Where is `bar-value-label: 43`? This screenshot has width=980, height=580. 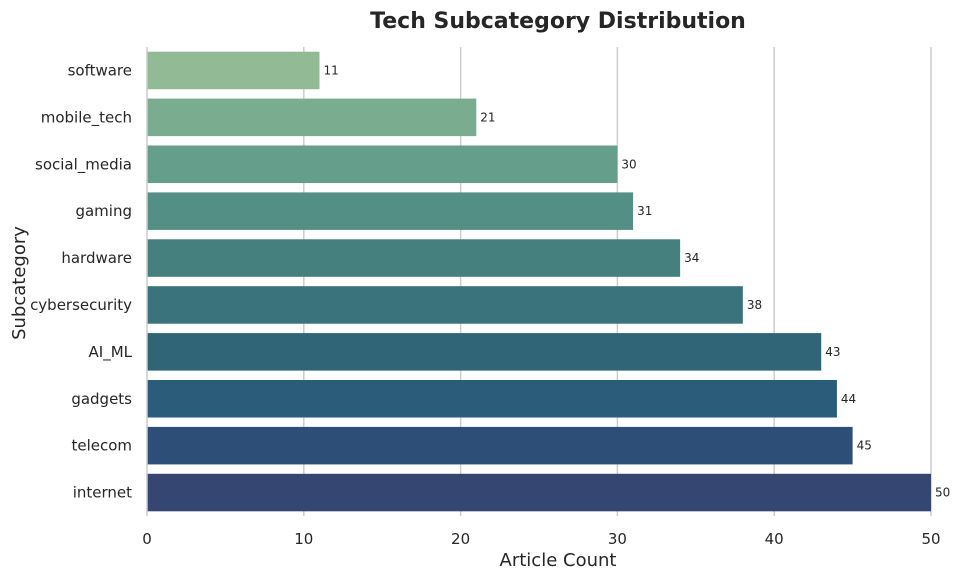 bar-value-label: 43 is located at coordinates (832, 352).